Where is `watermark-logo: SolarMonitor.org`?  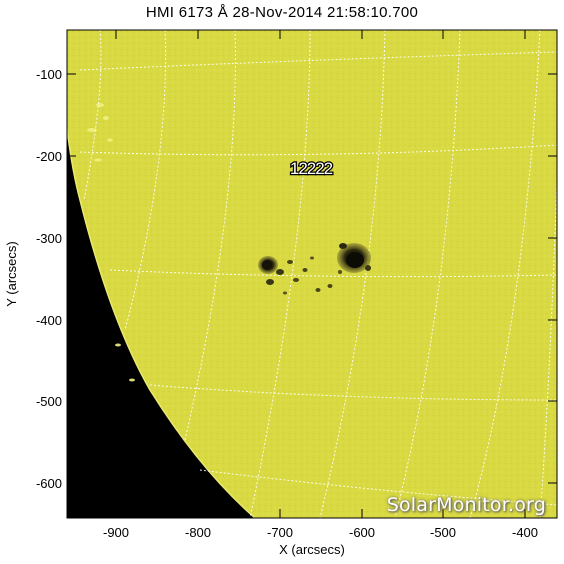 watermark-logo: SolarMonitor.org is located at coordinates (466, 505).